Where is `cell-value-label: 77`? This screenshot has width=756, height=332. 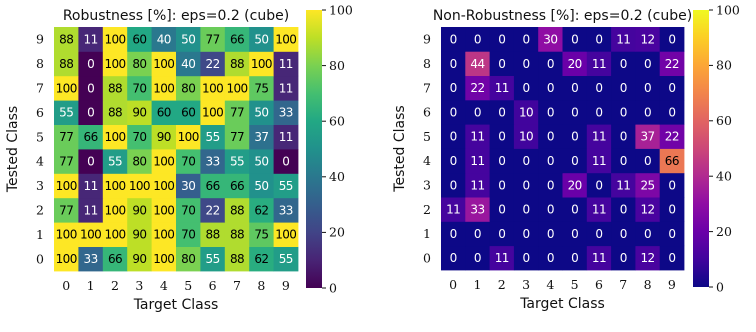
cell-value-label: 77 is located at coordinates (66, 137).